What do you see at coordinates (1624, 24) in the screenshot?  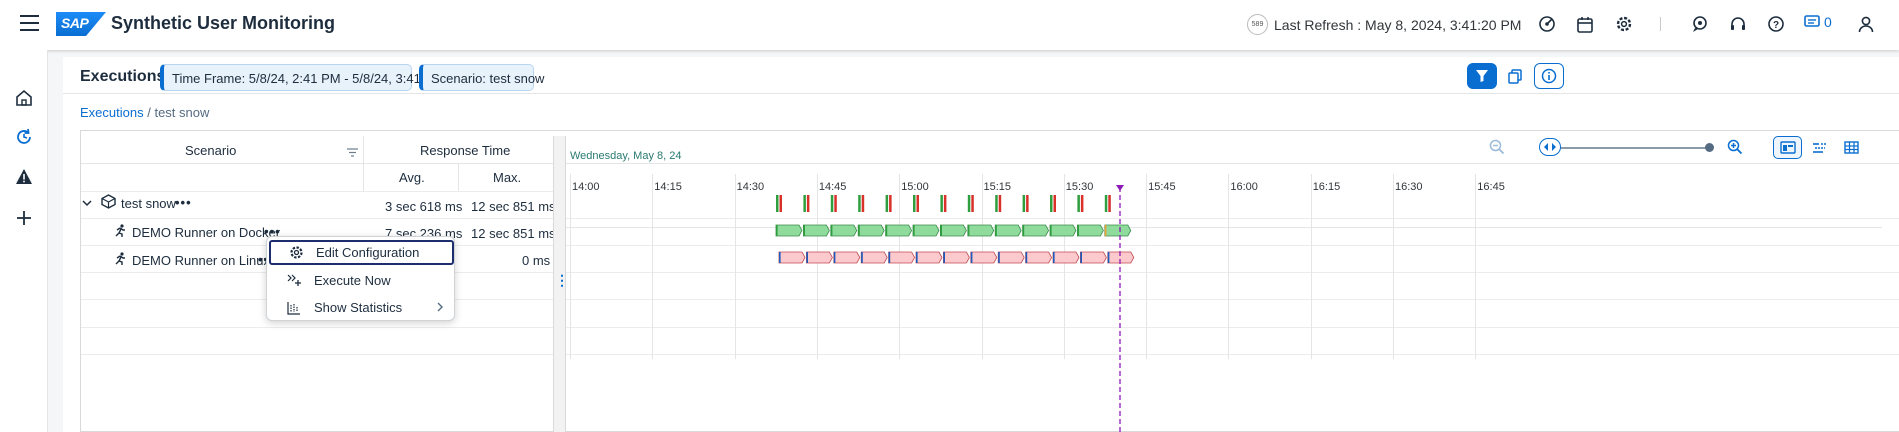 I see `settings-icon` at bounding box center [1624, 24].